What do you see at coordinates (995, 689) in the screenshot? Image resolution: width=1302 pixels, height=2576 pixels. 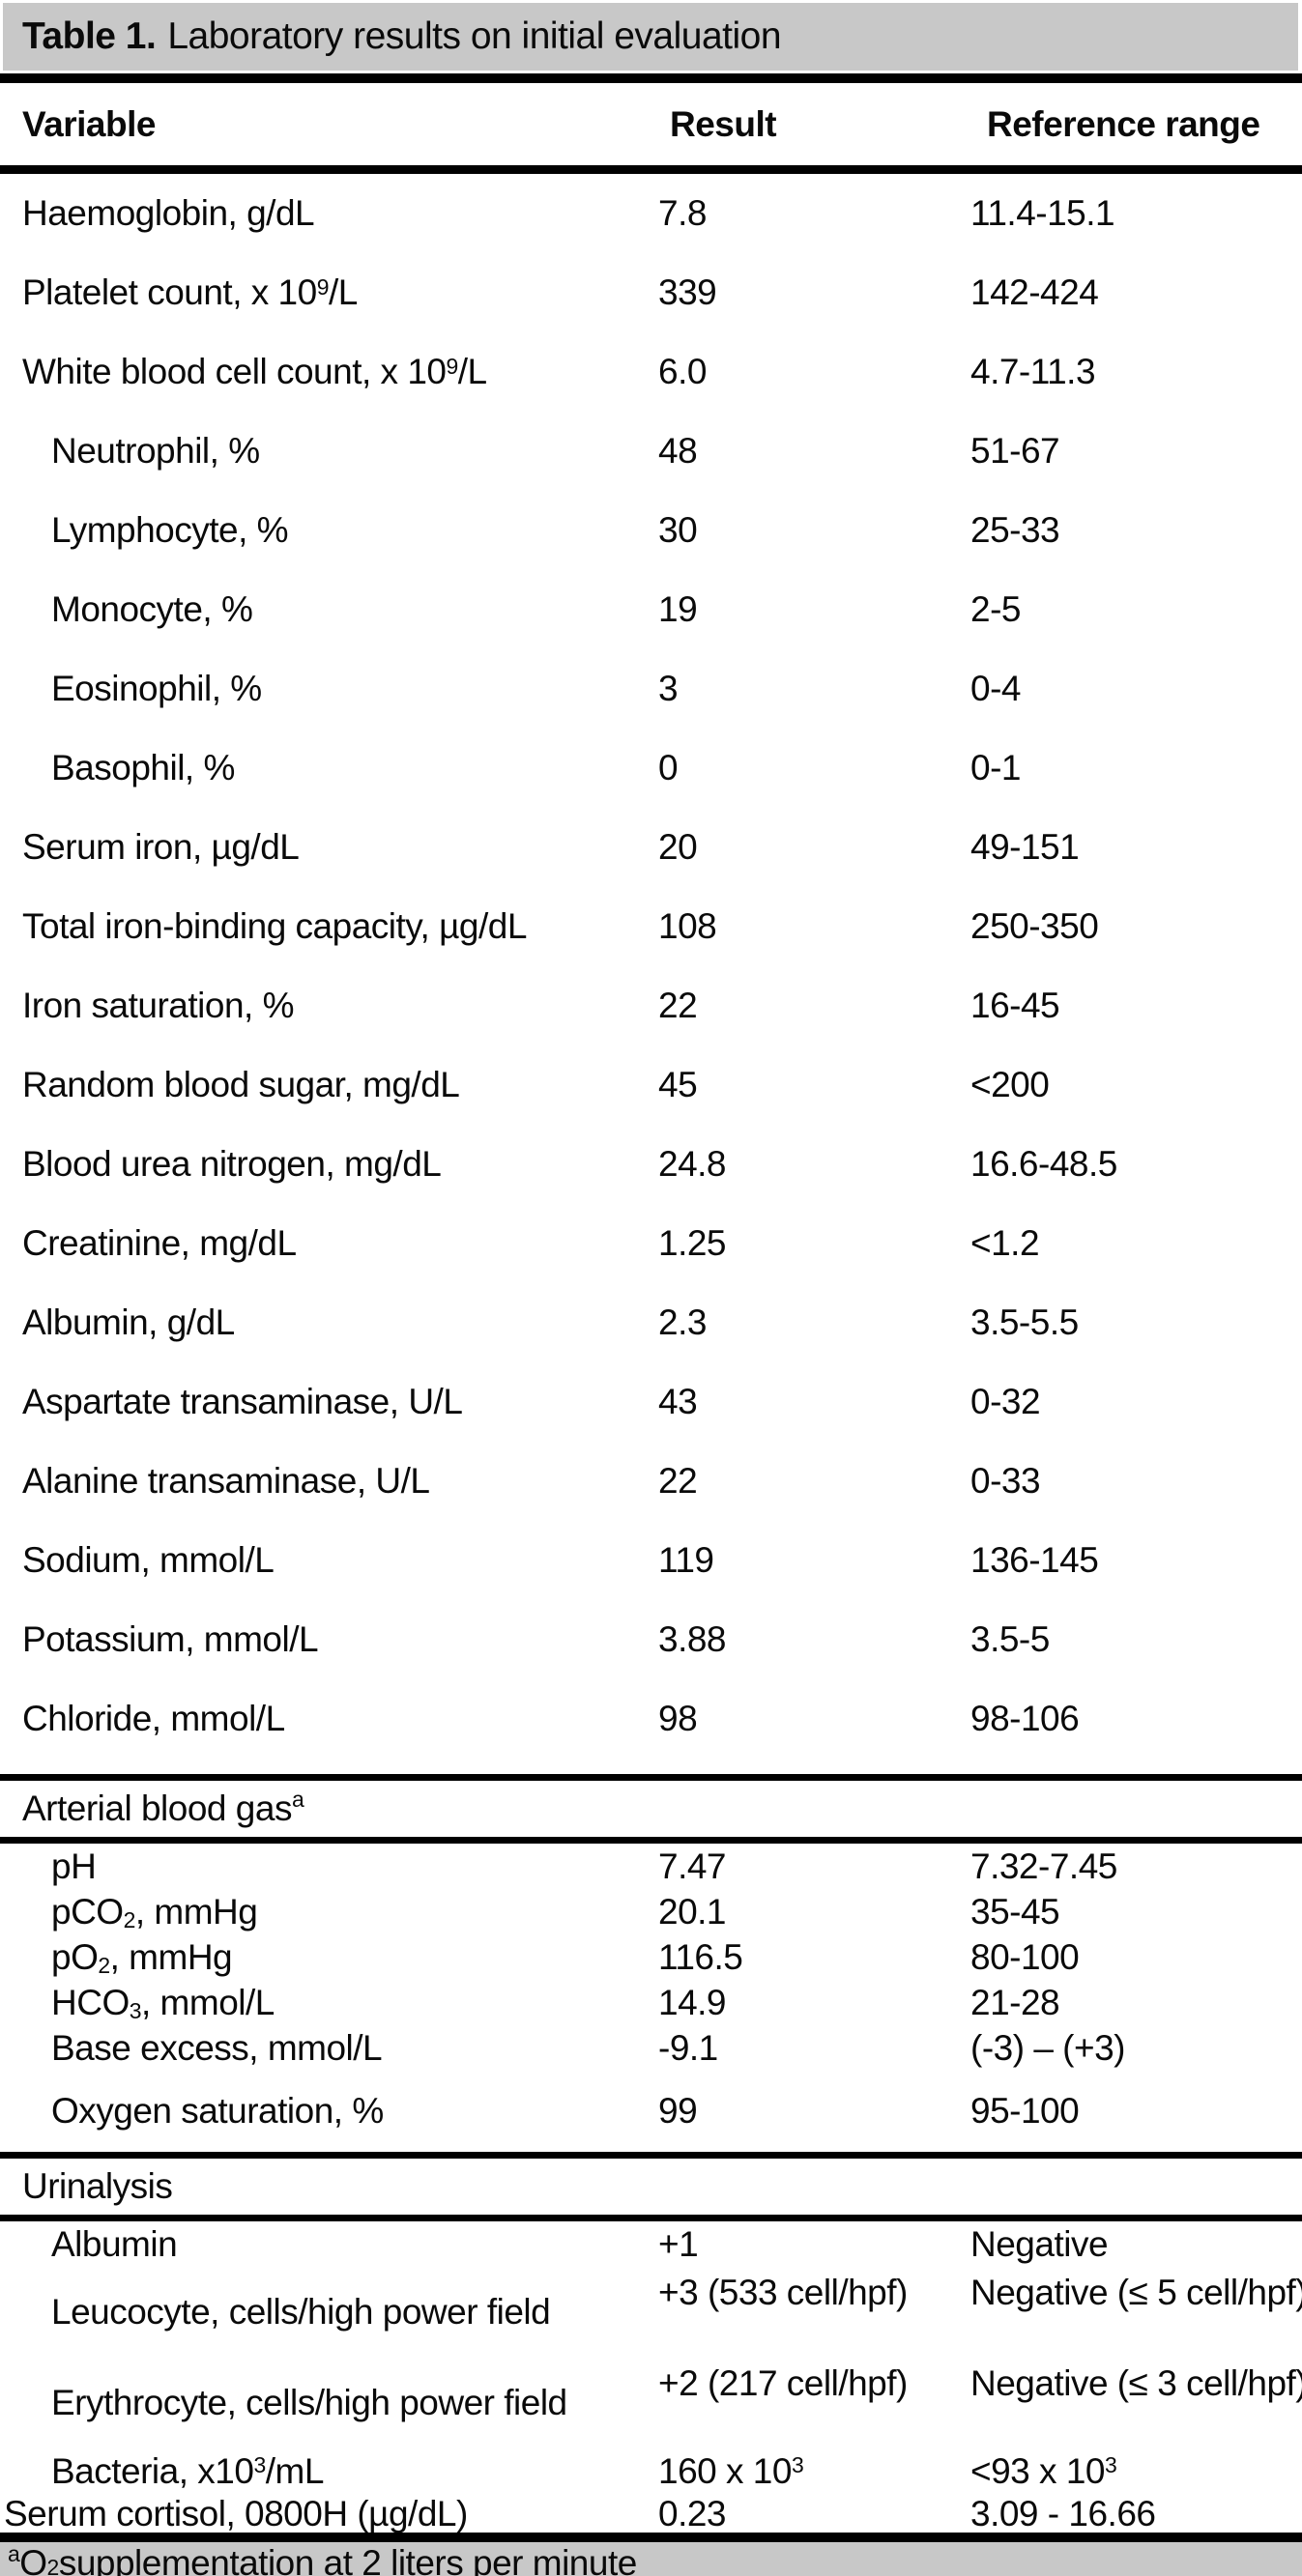 I see `row-reference-range: 0-4` at bounding box center [995, 689].